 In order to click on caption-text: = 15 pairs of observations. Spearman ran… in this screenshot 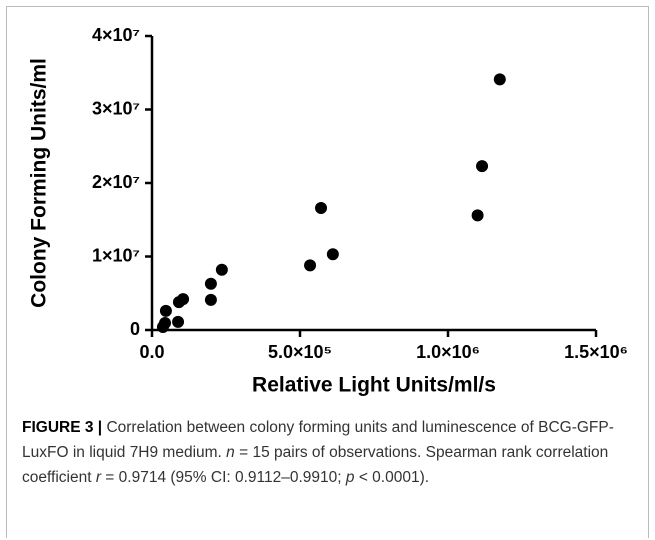, I will do `click(315, 465)`.